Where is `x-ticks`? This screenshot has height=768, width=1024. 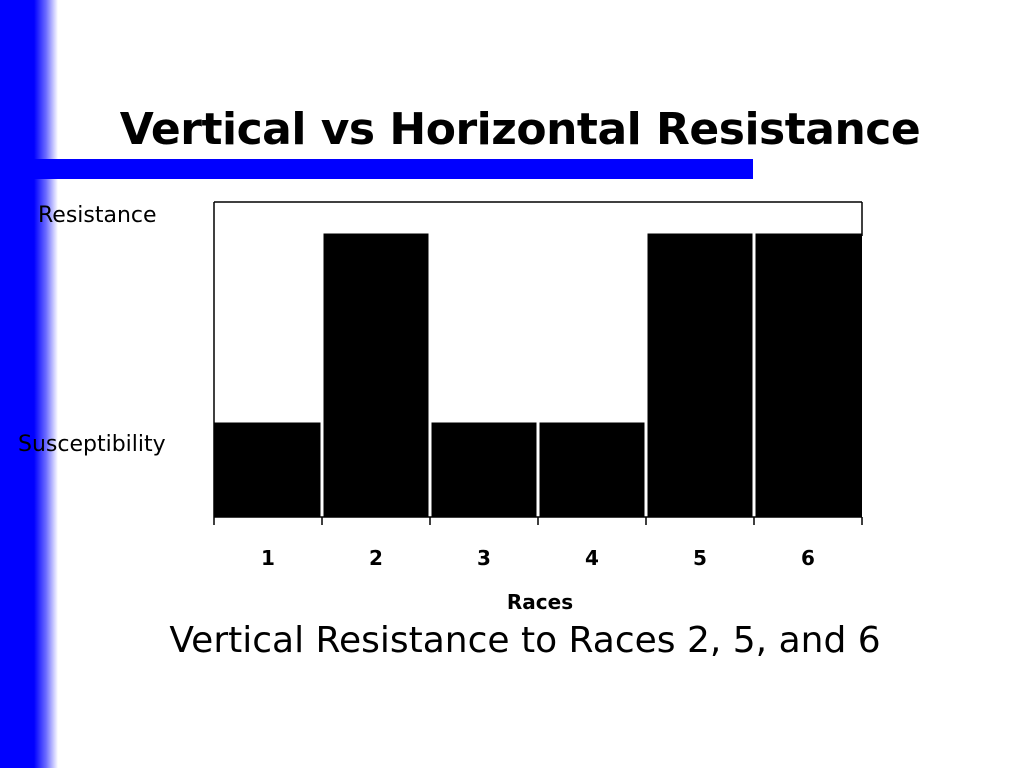
x-ticks is located at coordinates (538, 521).